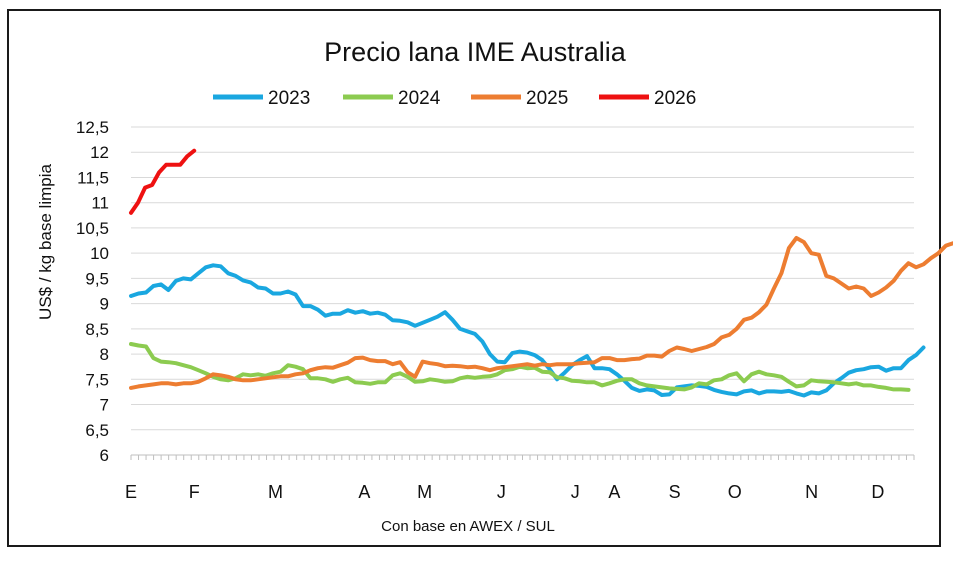 Image resolution: width=953 pixels, height=562 pixels. I want to click on legend-label: 2023, so click(289, 98).